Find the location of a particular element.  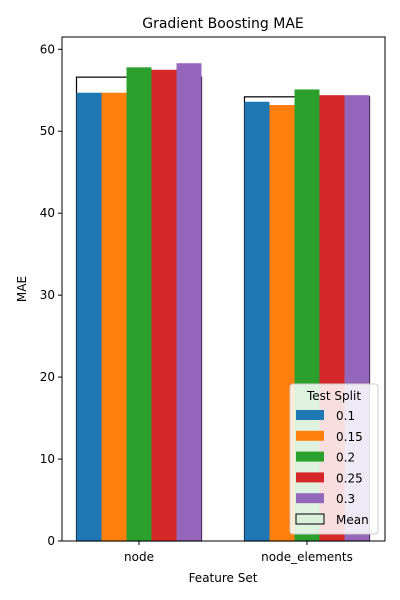

legend-label-mean: Mean is located at coordinates (352, 520).